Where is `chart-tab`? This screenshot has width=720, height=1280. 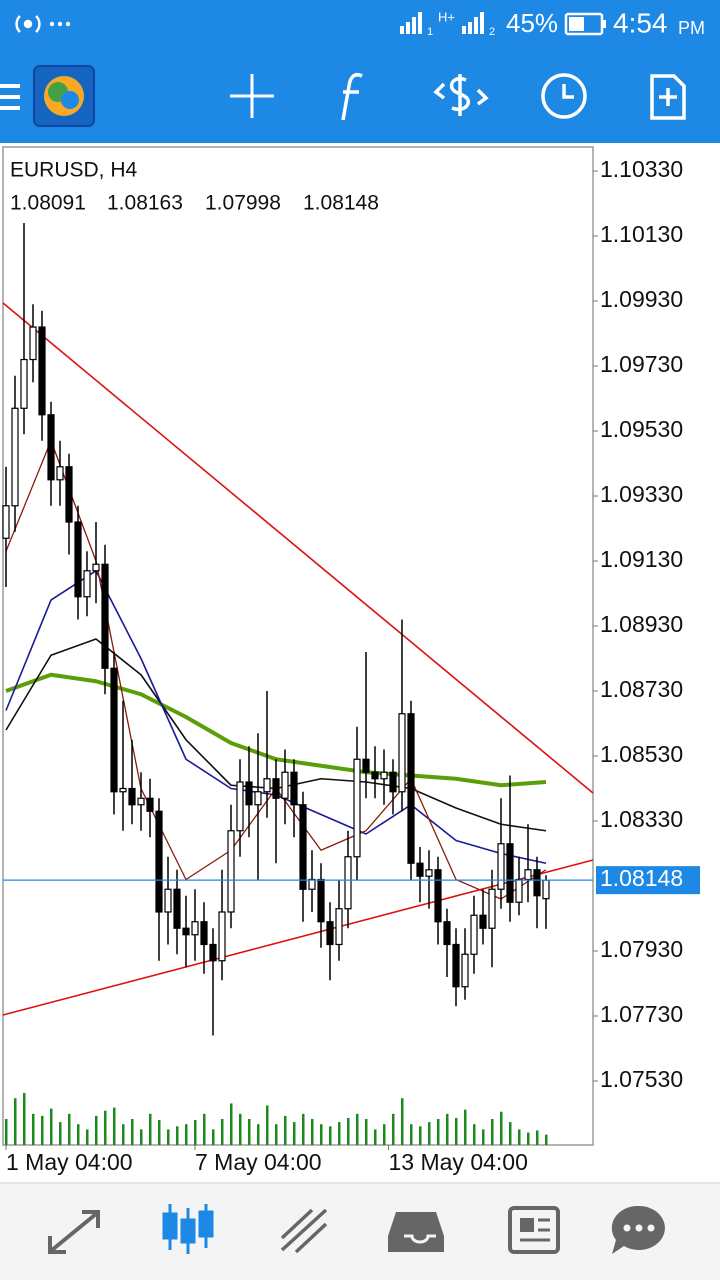 chart-tab is located at coordinates (188, 1229).